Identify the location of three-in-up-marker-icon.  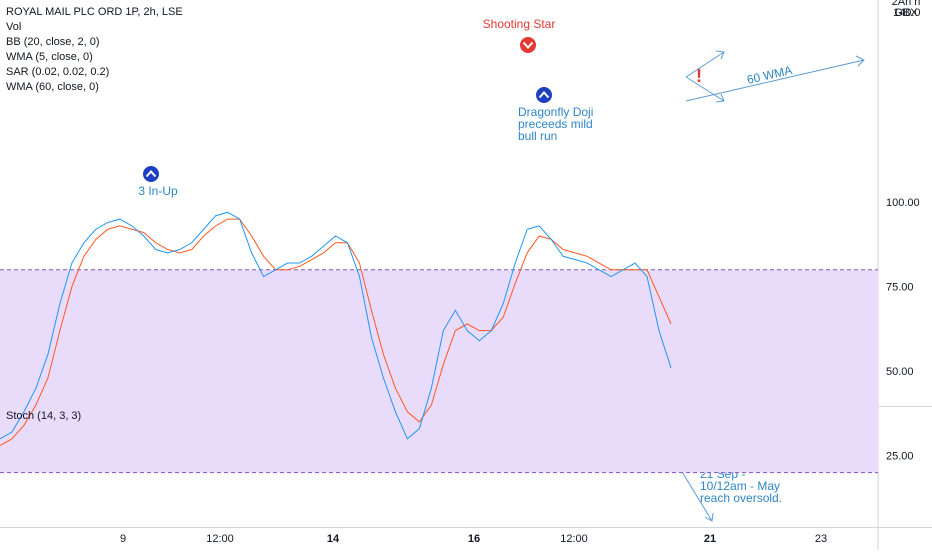
(151, 174).